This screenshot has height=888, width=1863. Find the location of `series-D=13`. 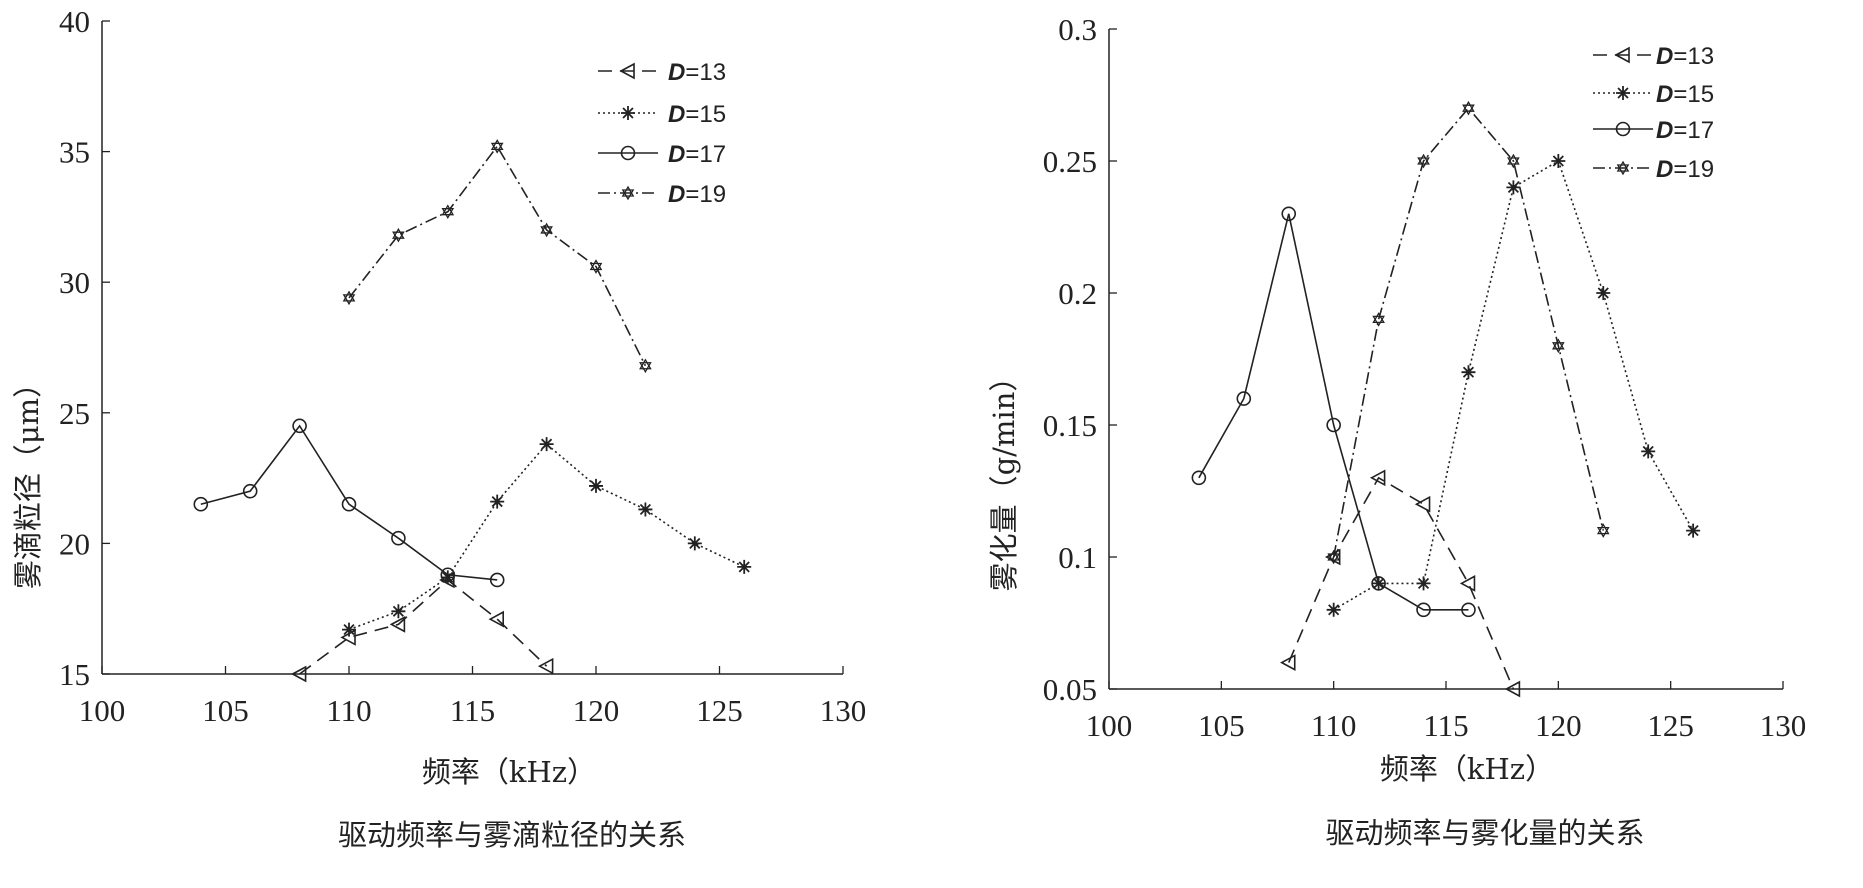

series-D=13 is located at coordinates (1400, 583).